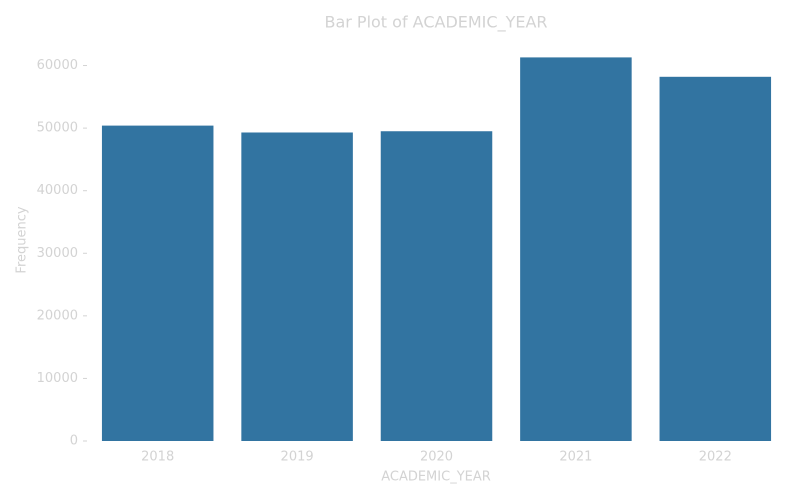 The image size is (800, 500). What do you see at coordinates (57, 65) in the screenshot?
I see `y-tick-label: 60000` at bounding box center [57, 65].